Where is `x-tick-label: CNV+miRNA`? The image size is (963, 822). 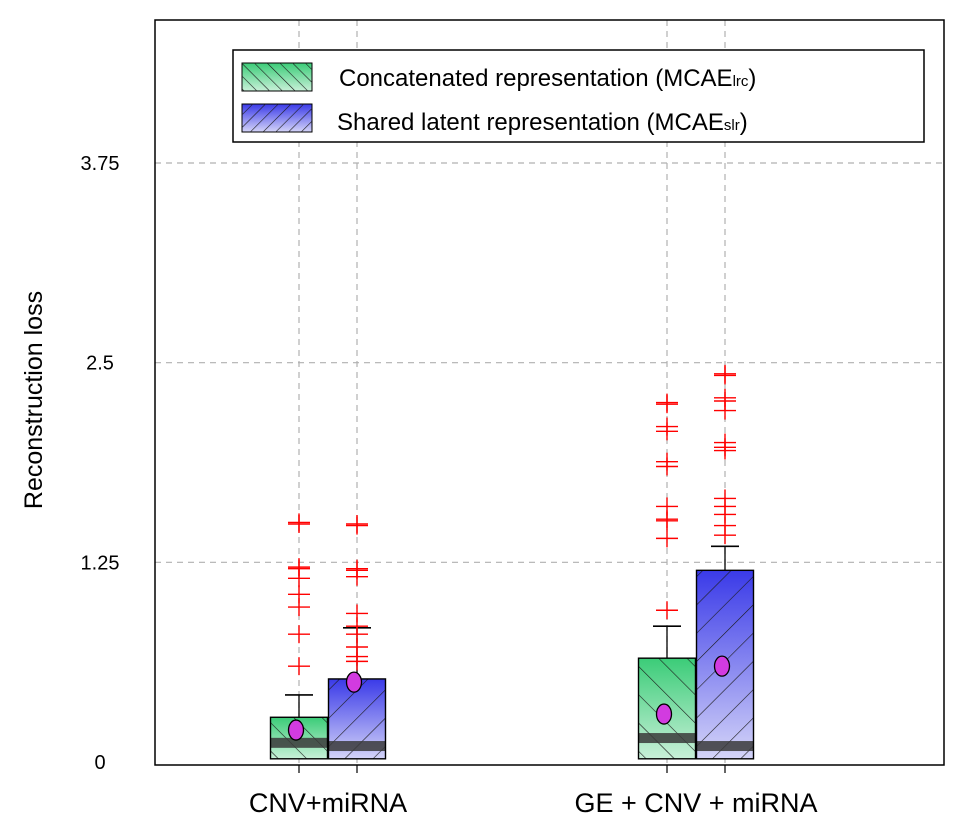 x-tick-label: CNV+miRNA is located at coordinates (328, 803).